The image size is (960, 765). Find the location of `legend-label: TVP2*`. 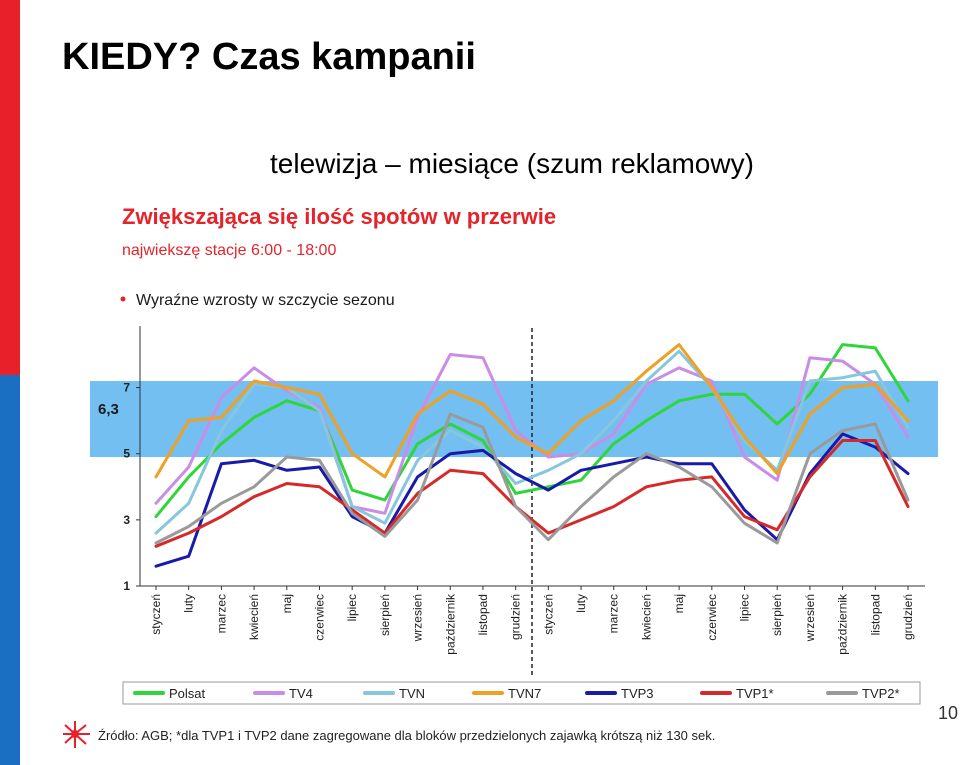

legend-label: TVP2* is located at coordinates (881, 693).